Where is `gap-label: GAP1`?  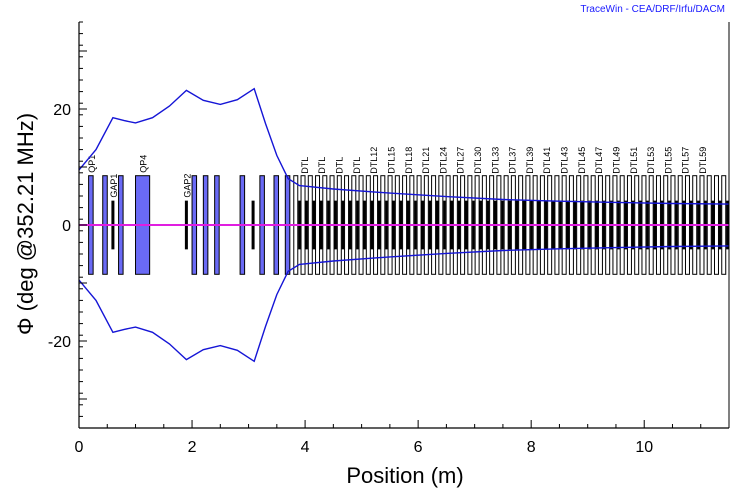 gap-label: GAP1 is located at coordinates (114, 186).